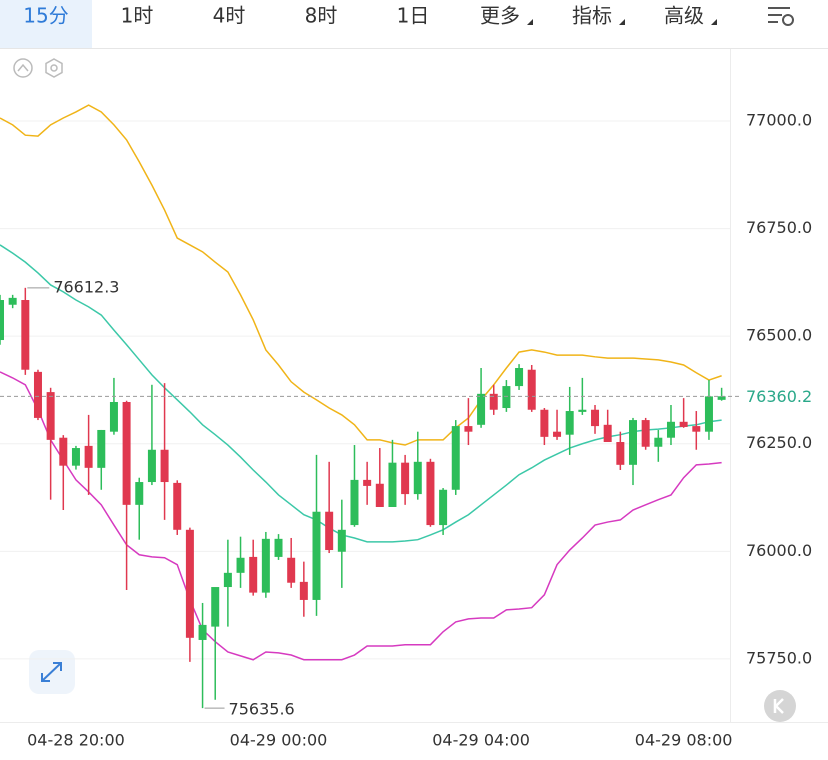 The image size is (828, 760). Describe the element at coordinates (279, 740) in the screenshot. I see `x-tick-label: 04-29 00:00` at that location.